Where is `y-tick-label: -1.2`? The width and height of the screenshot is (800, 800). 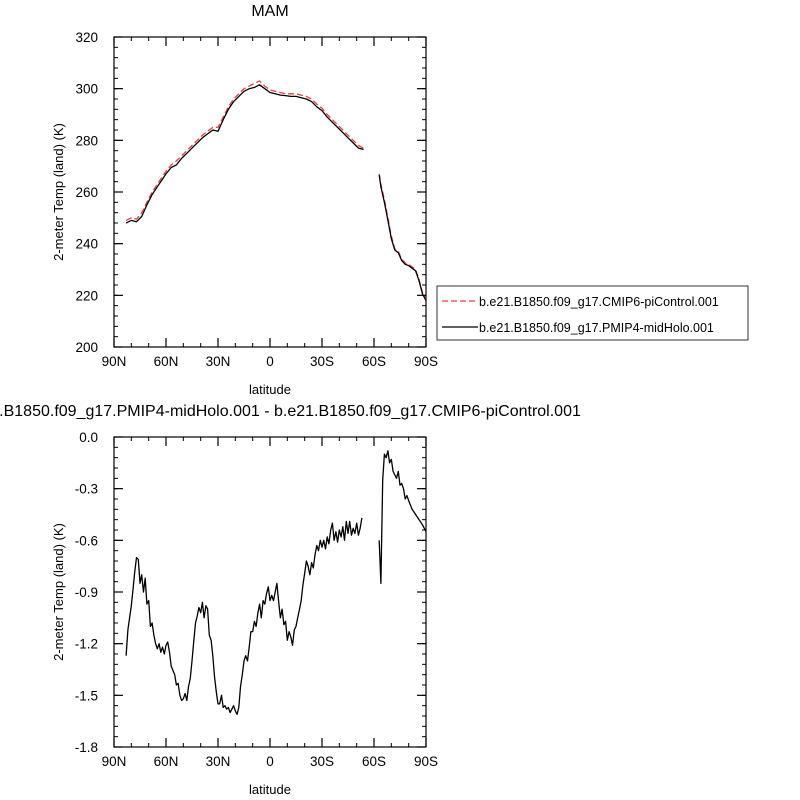 y-tick-label: -1.2 is located at coordinates (86, 644).